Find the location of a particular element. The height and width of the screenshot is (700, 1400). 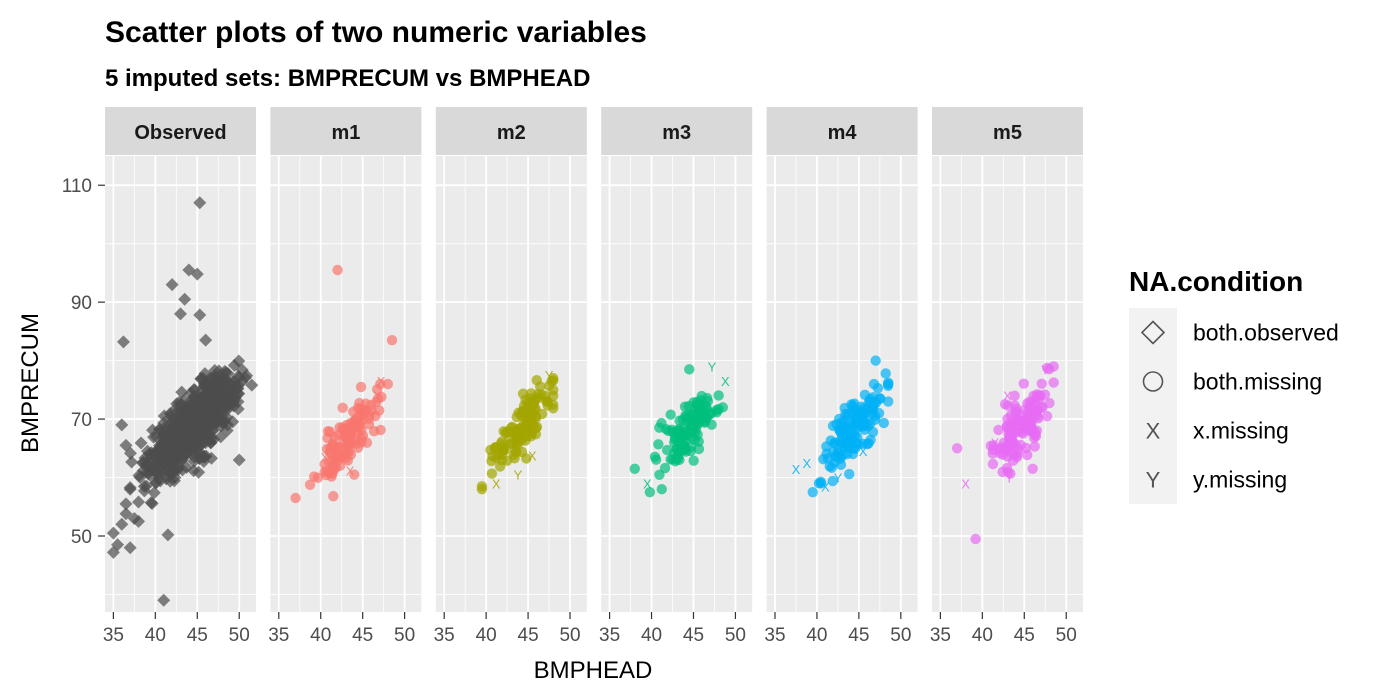

facet-panel-m5: m5 35 40 45 50 X X Y Y X is located at coordinates (1006, 376).